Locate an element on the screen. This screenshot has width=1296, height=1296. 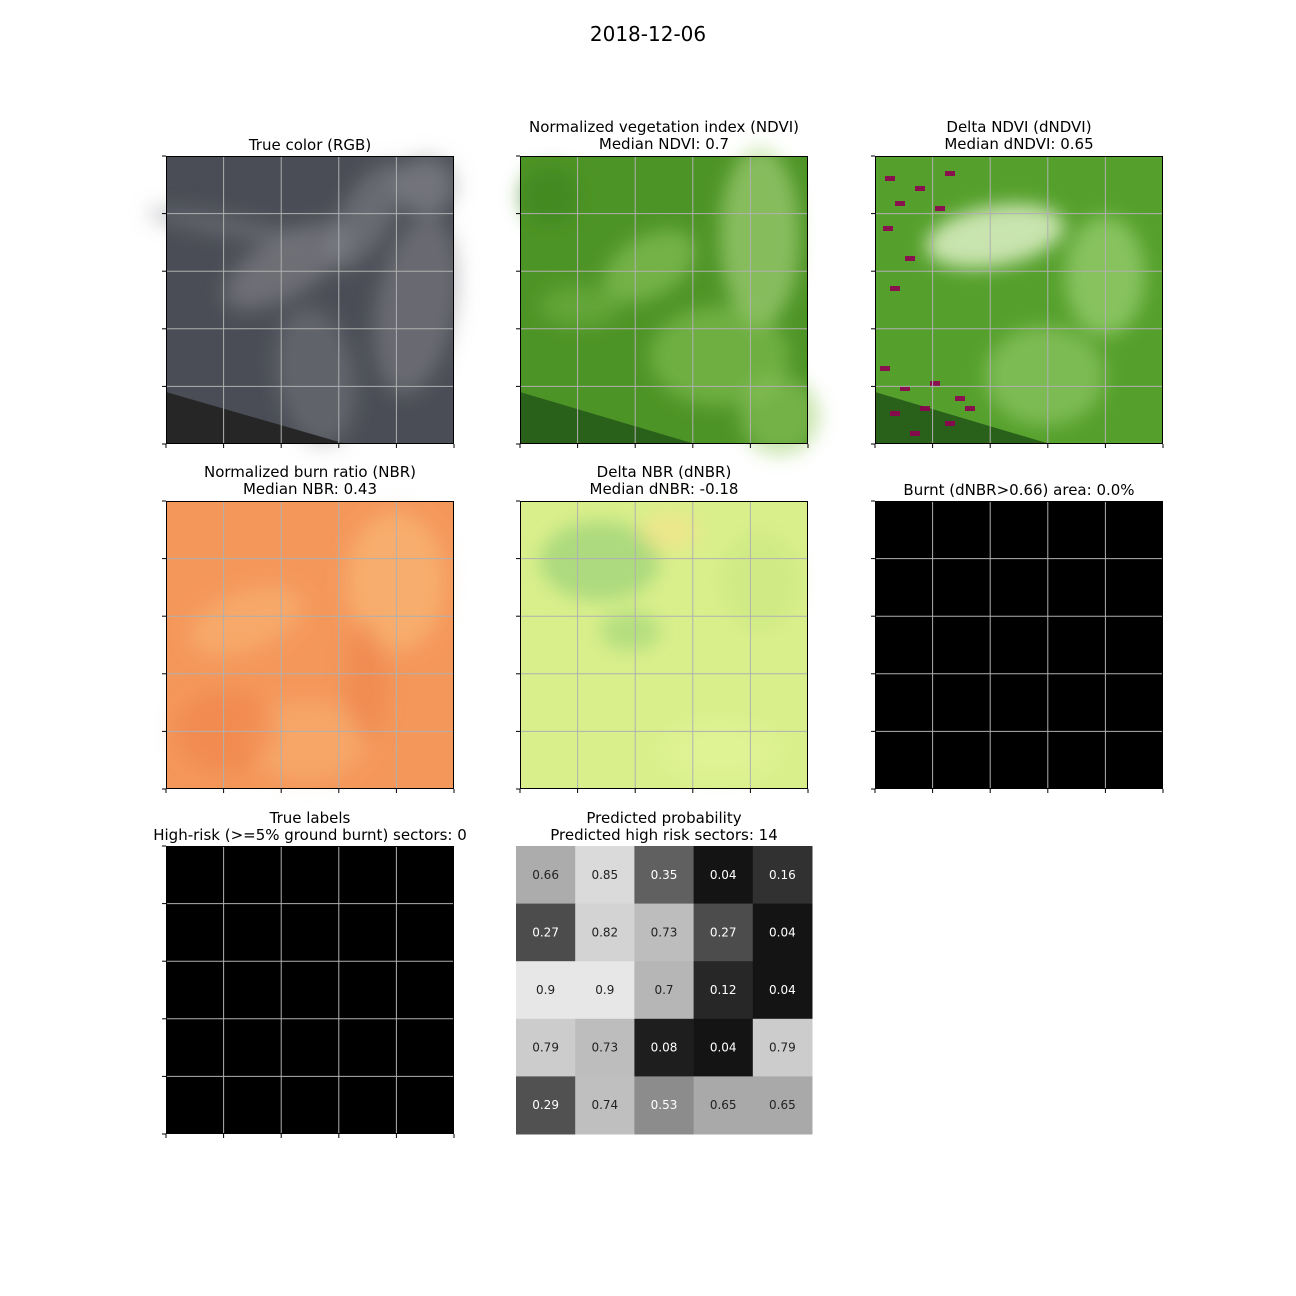
title-line: Delta NDVI (dNDVI) is located at coordinates (1019, 127).